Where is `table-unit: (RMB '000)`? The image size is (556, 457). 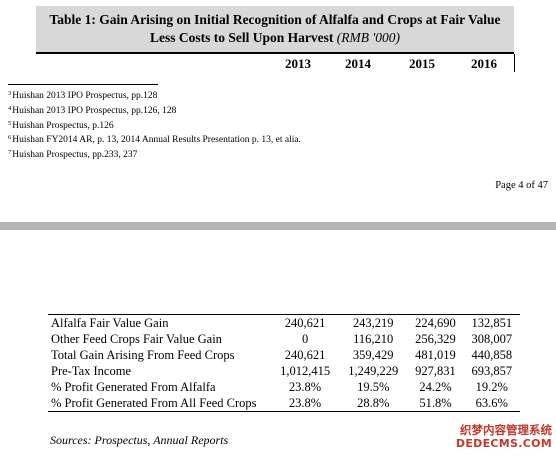 table-unit: (RMB '000) is located at coordinates (368, 37).